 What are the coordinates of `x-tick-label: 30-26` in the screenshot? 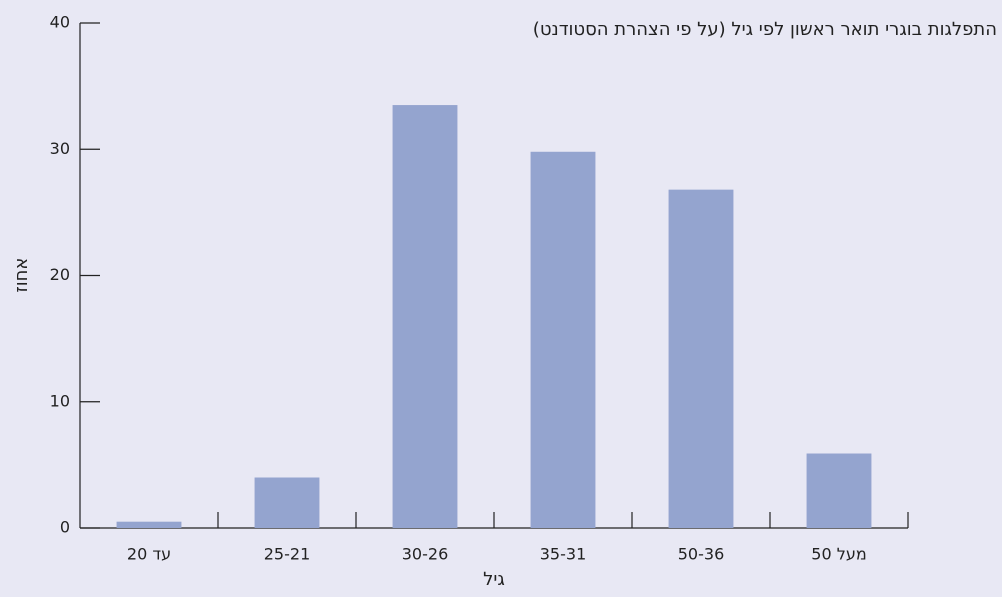 It's located at (425, 554).